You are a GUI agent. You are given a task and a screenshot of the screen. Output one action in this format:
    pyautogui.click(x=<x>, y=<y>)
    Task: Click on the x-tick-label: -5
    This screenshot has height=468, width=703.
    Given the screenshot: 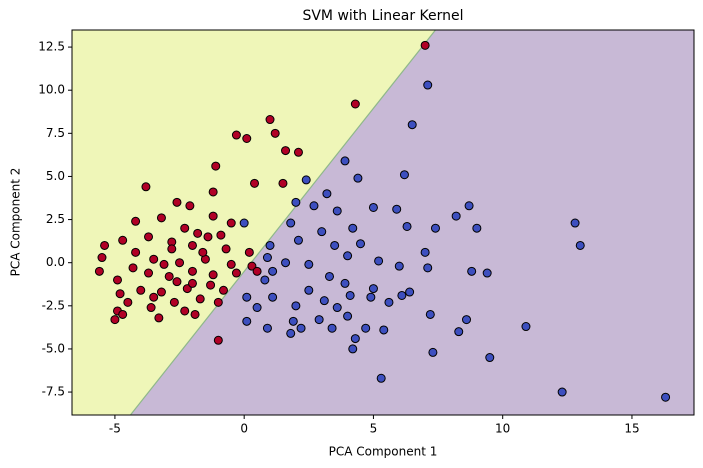 What is the action you would take?
    pyautogui.click(x=115, y=429)
    